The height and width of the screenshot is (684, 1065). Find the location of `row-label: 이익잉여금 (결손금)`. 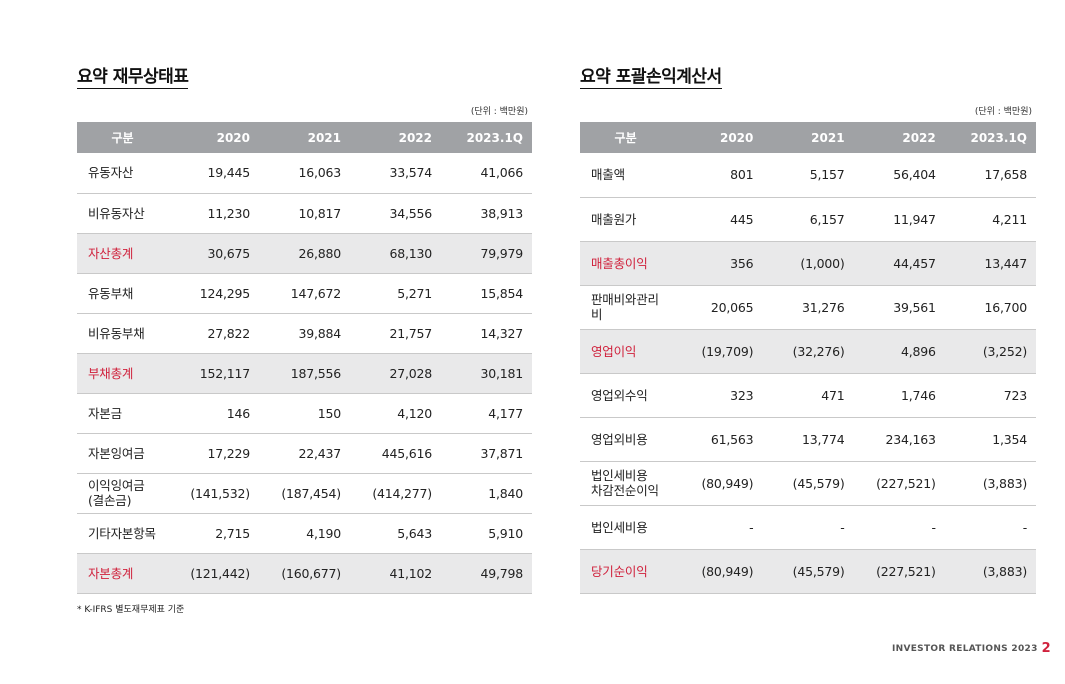

row-label: 이익잉여금 (결손금) is located at coordinates (122, 493).